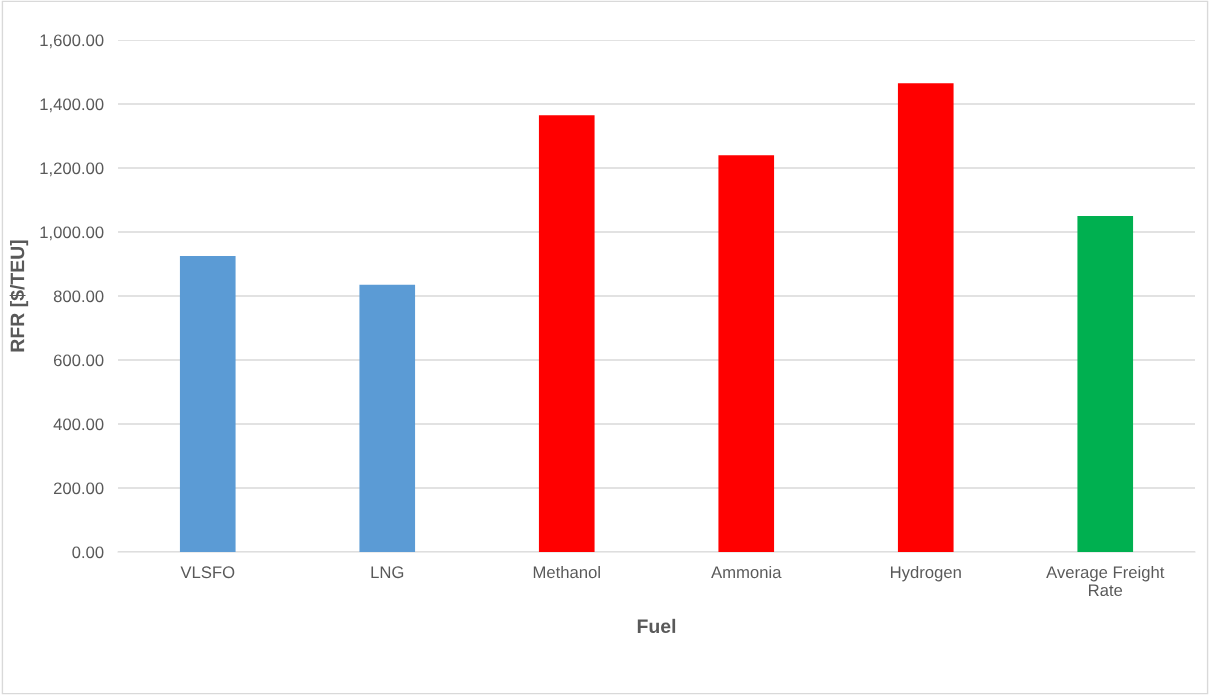  I want to click on y-tick-label: 1,000.00, so click(72, 233).